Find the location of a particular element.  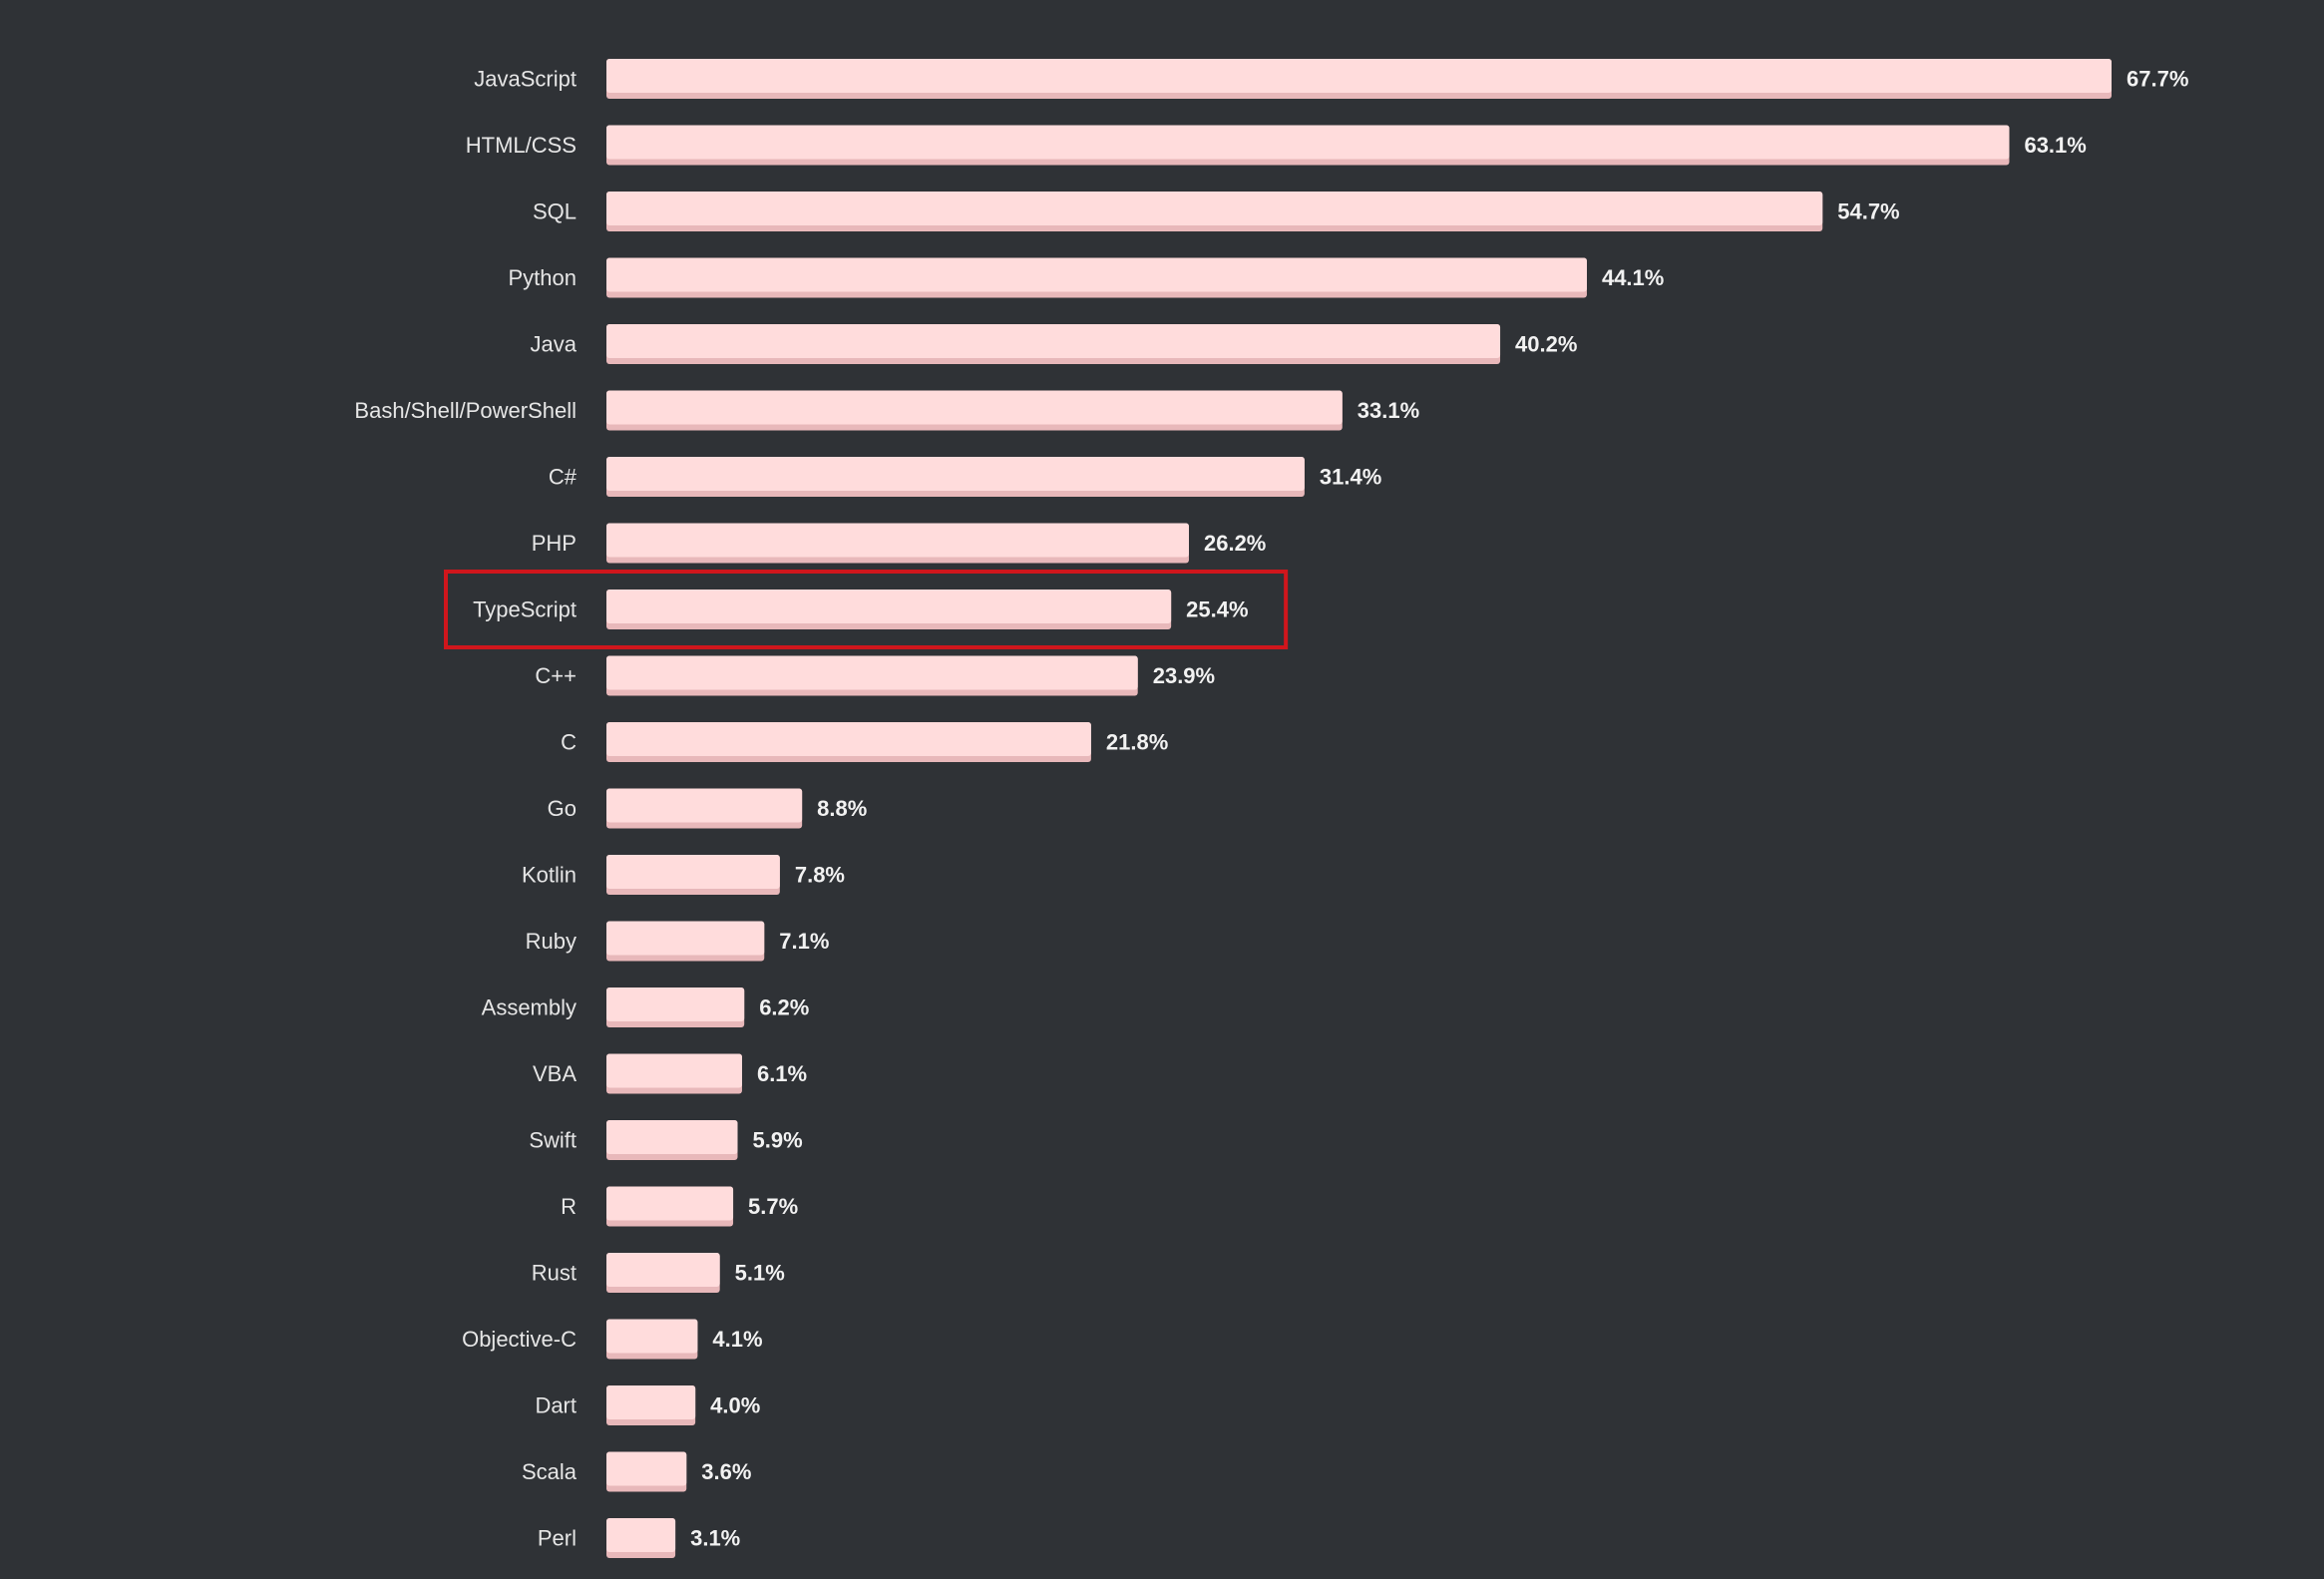

value-label: 7.1% is located at coordinates (804, 941).